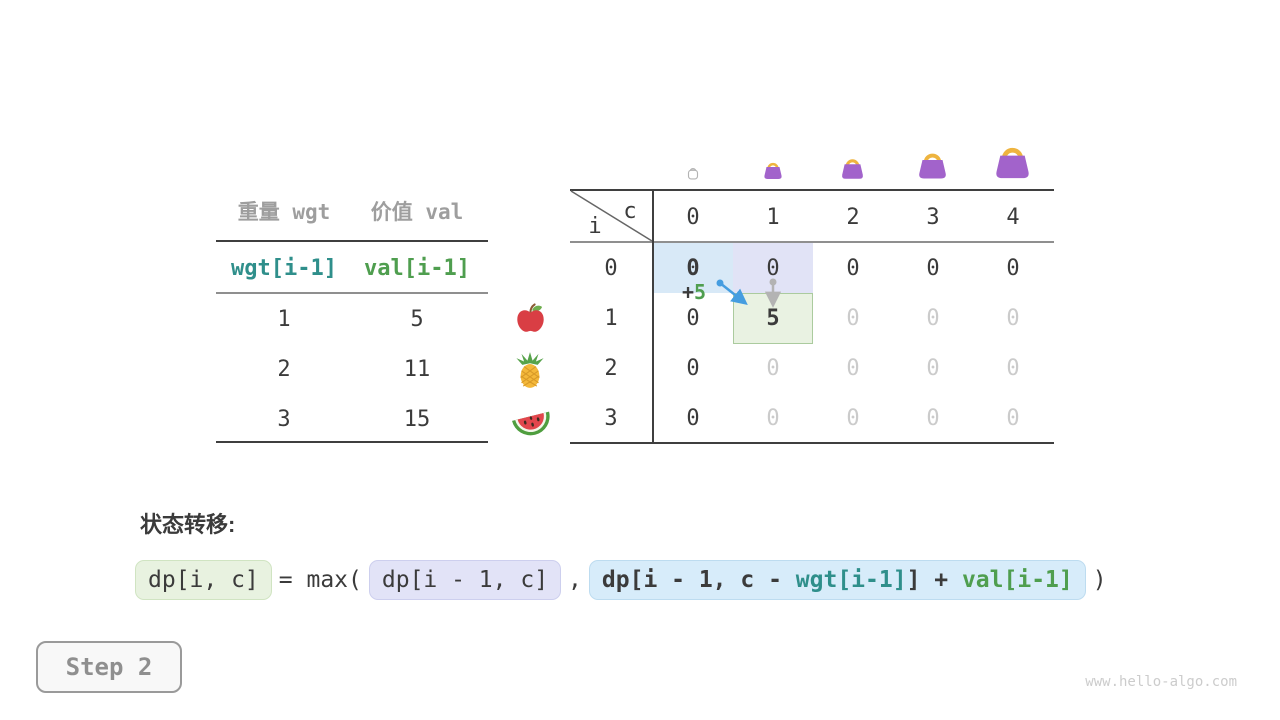 The image size is (1280, 720). What do you see at coordinates (530, 370) in the screenshot?
I see `pineapple-icon` at bounding box center [530, 370].